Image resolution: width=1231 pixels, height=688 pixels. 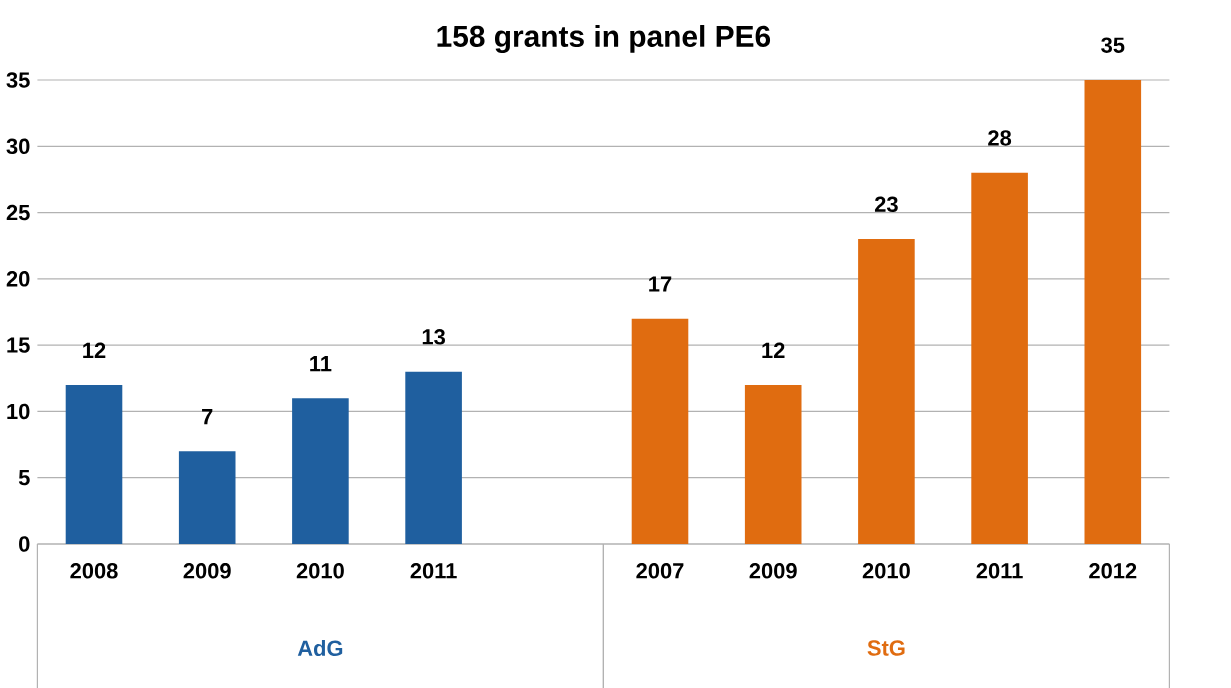 What do you see at coordinates (18, 411) in the screenshot?
I see `y-tick-label: 10` at bounding box center [18, 411].